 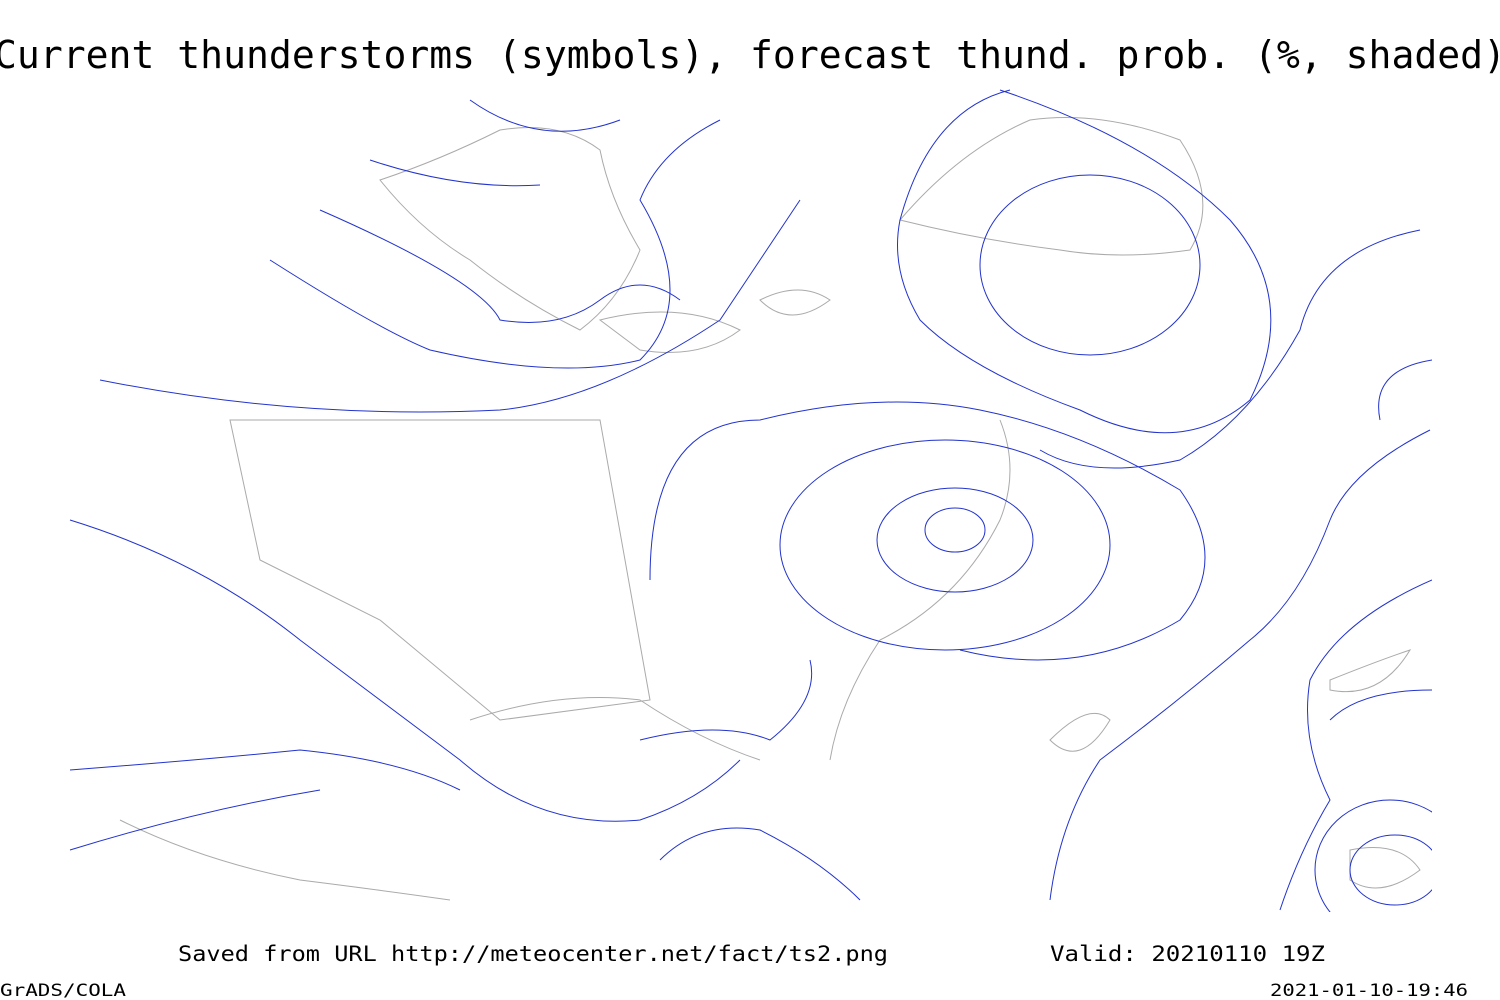 What do you see at coordinates (63, 990) in the screenshot?
I see `software-credit: GrADS/COLA` at bounding box center [63, 990].